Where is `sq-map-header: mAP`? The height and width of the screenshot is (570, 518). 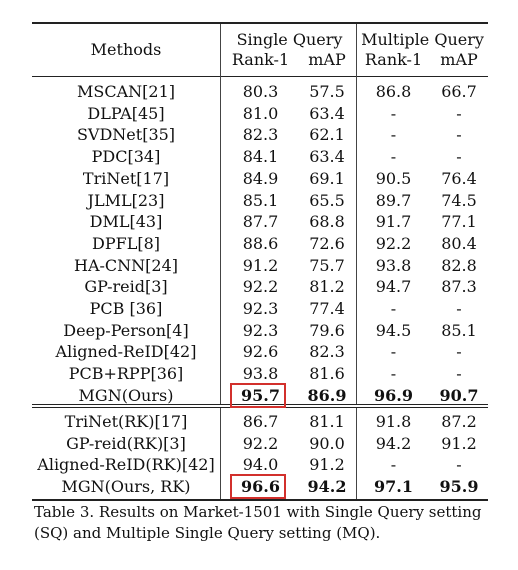 sq-map-header: mAP is located at coordinates (327, 59).